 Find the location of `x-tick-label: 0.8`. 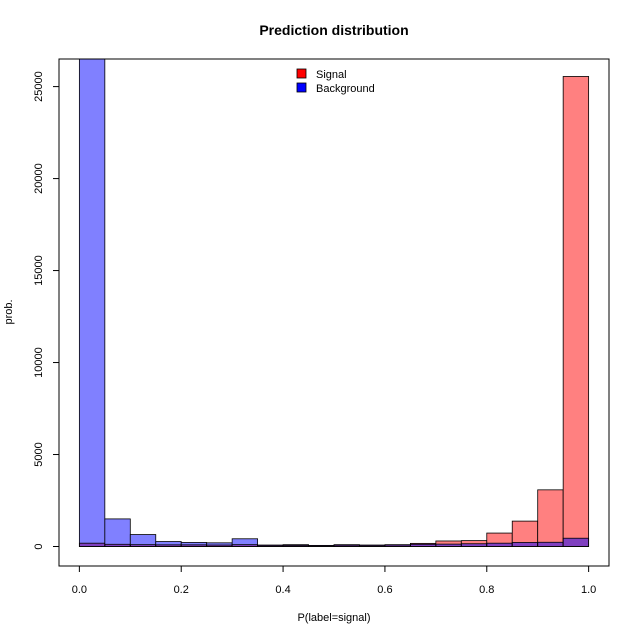

x-tick-label: 0.8 is located at coordinates (486, 590).